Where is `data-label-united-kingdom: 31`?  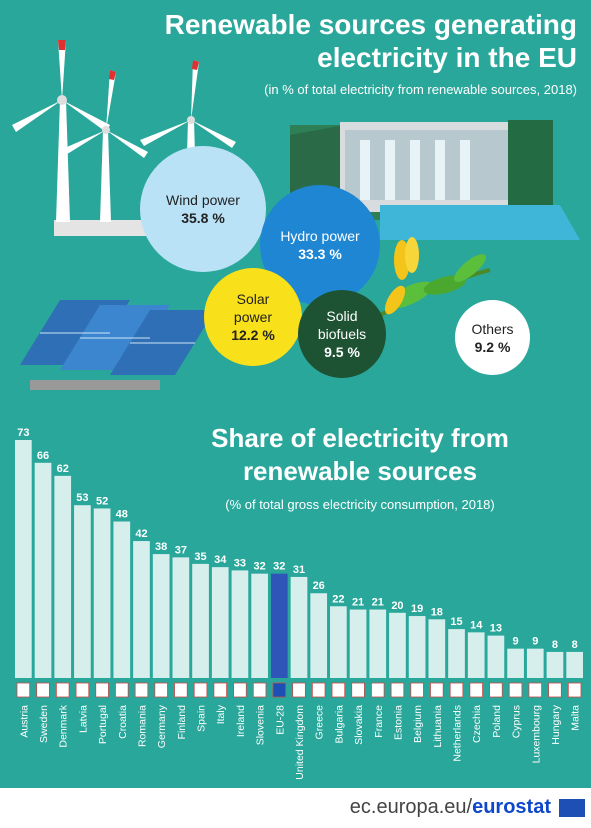
data-label-united-kingdom: 31 is located at coordinates (299, 570).